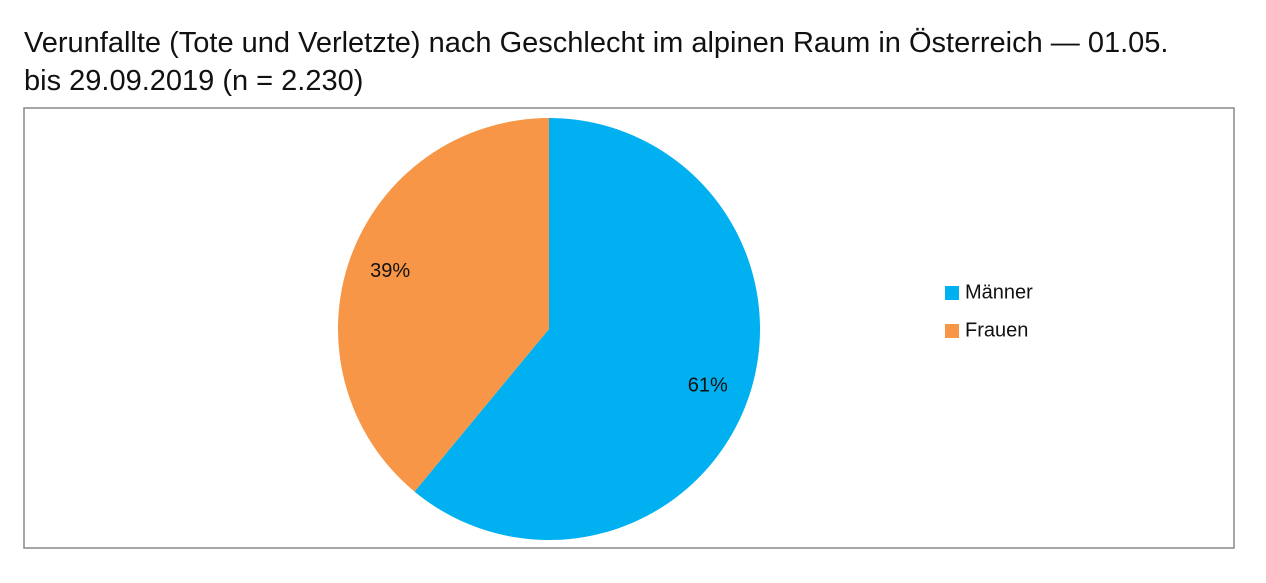  I want to click on pie-slice, so click(443, 305).